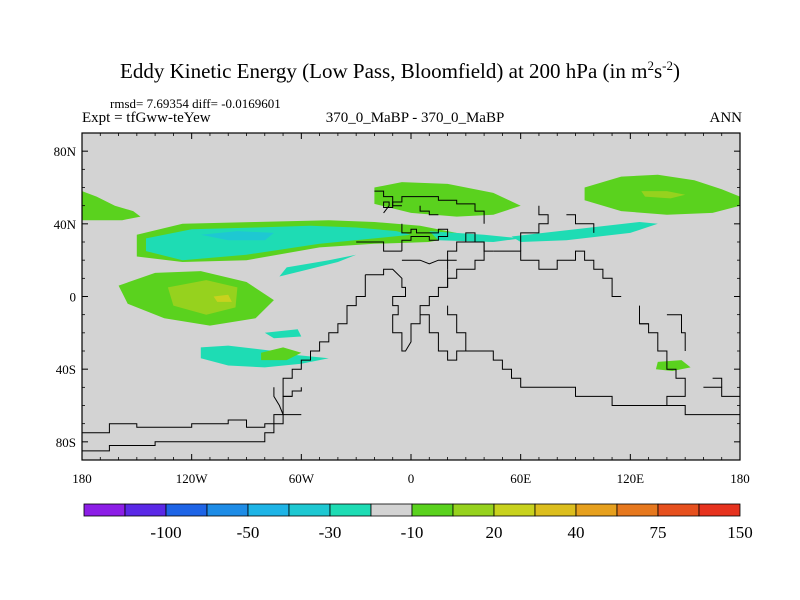  I want to click on y-tick-label: 40S, so click(66, 369).